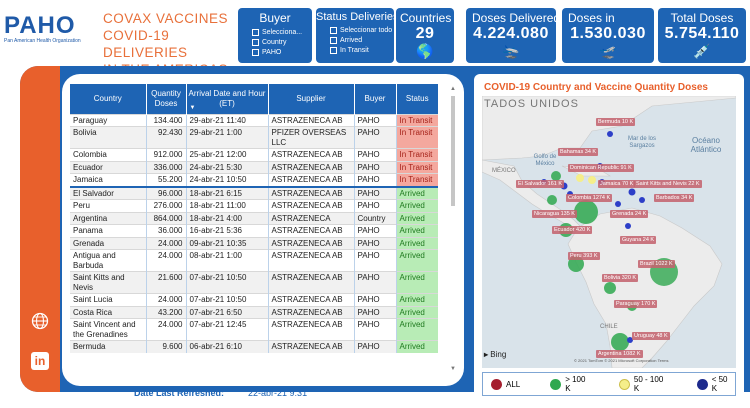  I want to click on map-country-label: Saint Kitts and Nevis 22 K, so click(668, 184).